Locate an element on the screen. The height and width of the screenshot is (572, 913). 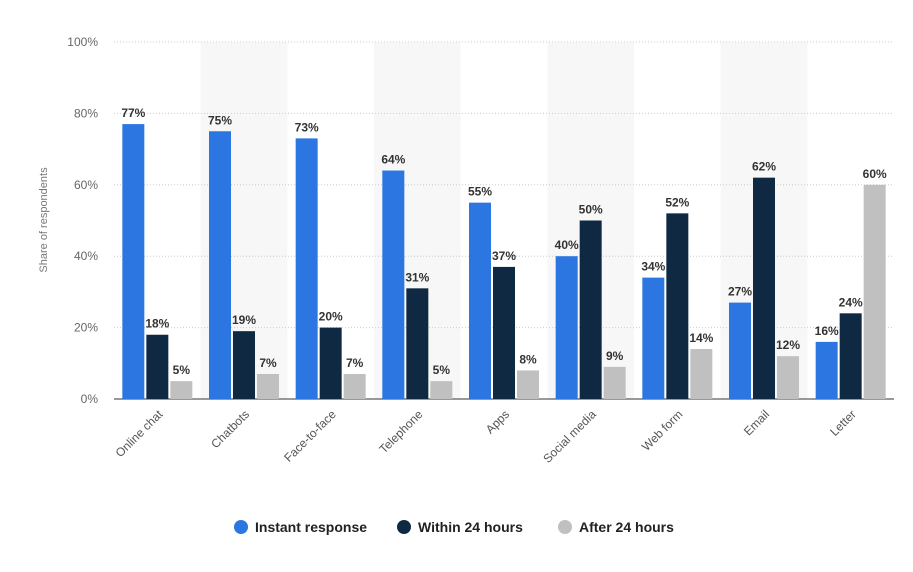
legend-item: After 24 hours is located at coordinates (616, 527).